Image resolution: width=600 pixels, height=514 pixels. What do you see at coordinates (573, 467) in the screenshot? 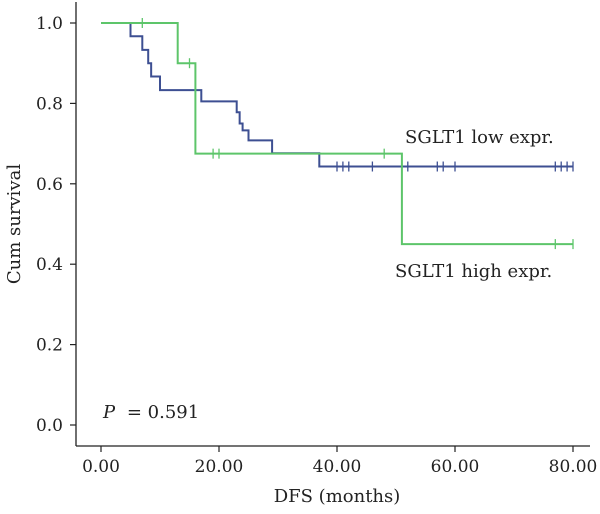
I see `x-tick-label: 80.00` at bounding box center [573, 467].